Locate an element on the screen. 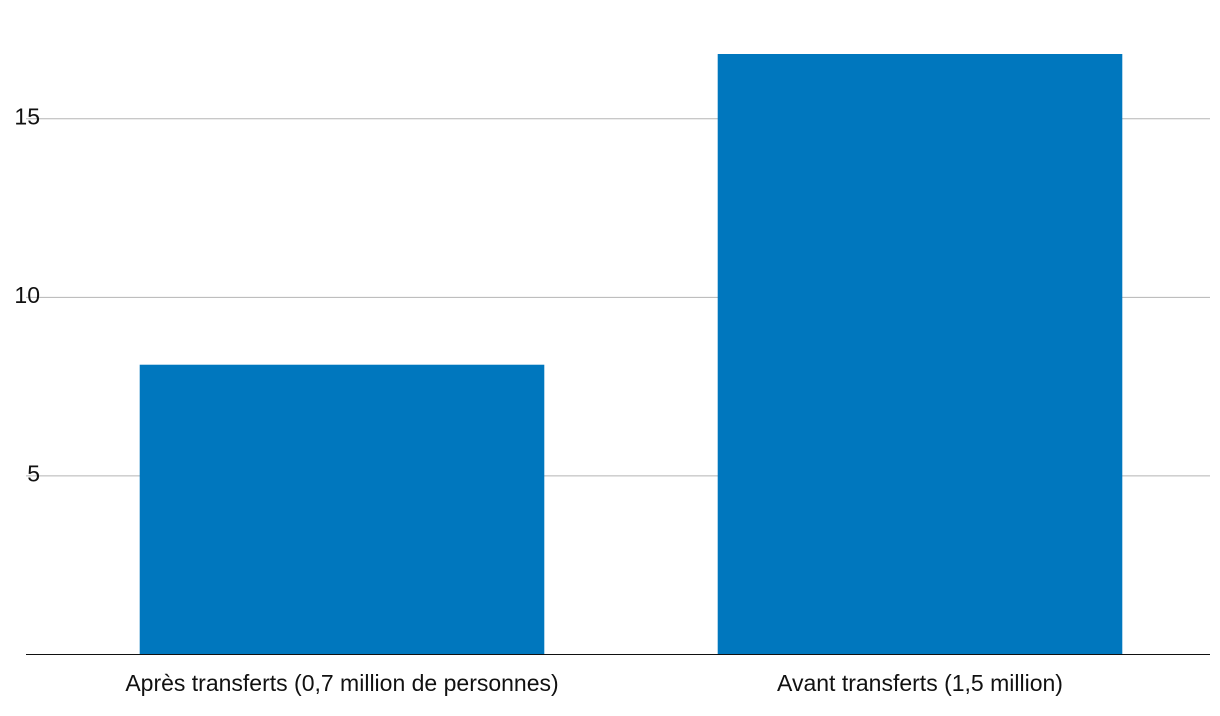 The height and width of the screenshot is (716, 1220). y-tick-label: 5 is located at coordinates (33, 474).